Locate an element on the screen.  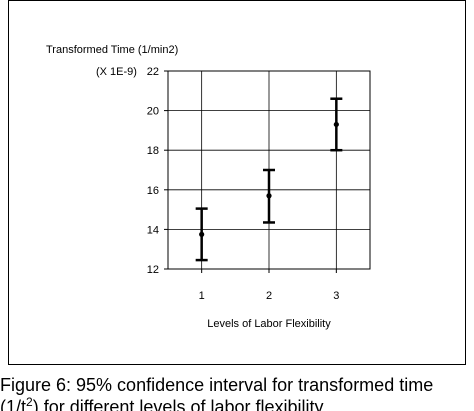
y-axis-multiplier: (X 1E-9) is located at coordinates (116, 72).